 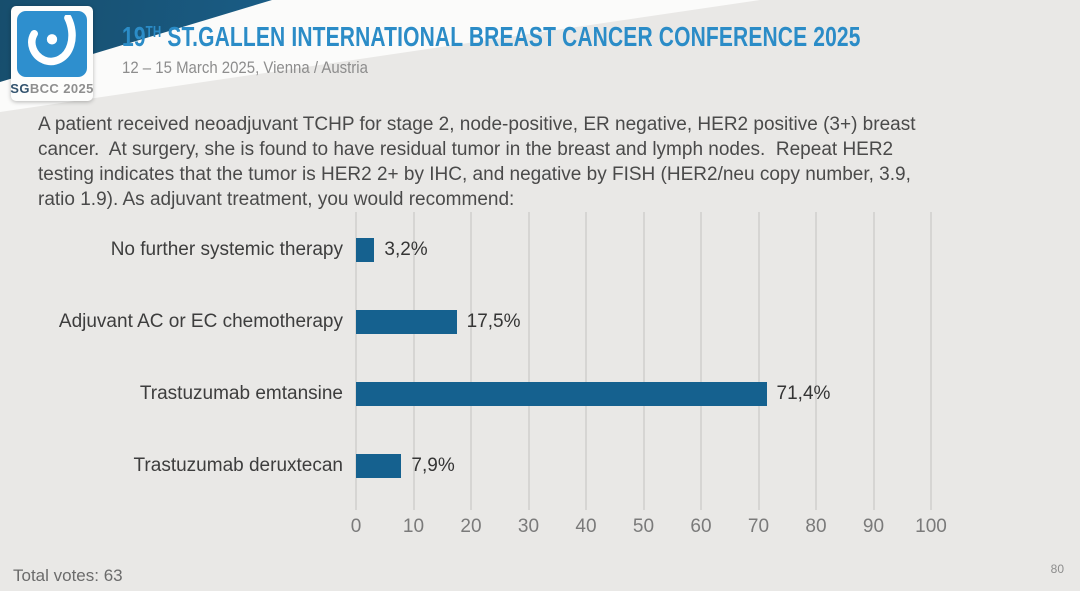 I want to click on bar-track: 71,4%, so click(x=643, y=394).